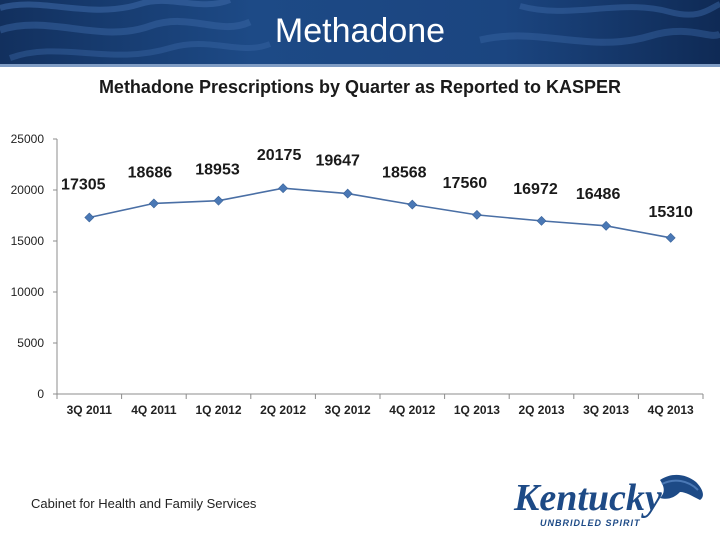 The width and height of the screenshot is (720, 540). Describe the element at coordinates (360, 65) in the screenshot. I see `header-rule` at that location.